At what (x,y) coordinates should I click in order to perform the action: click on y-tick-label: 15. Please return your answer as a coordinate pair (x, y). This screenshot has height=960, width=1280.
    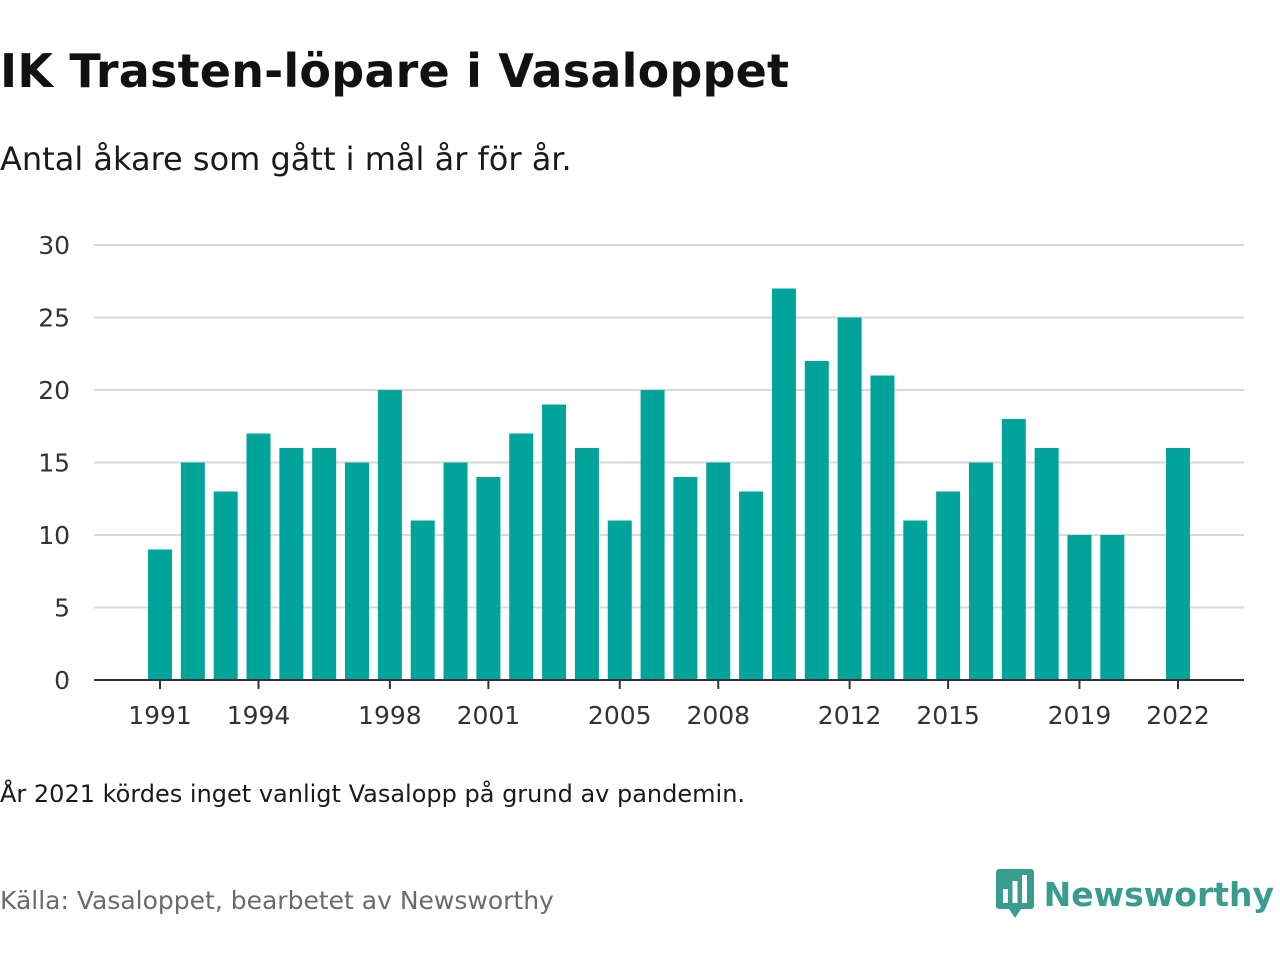
    Looking at the image, I should click on (54, 463).